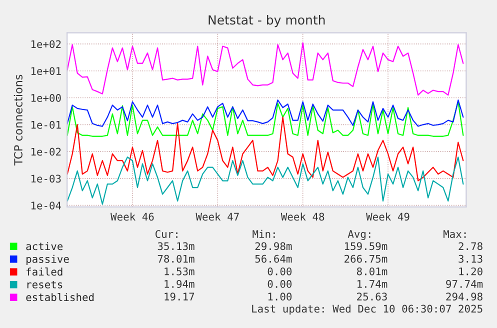  What do you see at coordinates (44, 284) in the screenshot?
I see `legend-label: resets` at bounding box center [44, 284].